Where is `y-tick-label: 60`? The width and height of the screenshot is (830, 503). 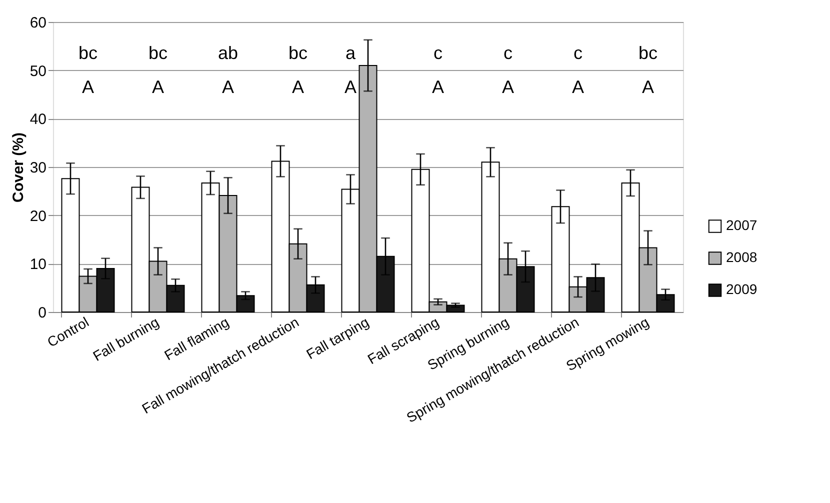
y-tick-label: 60 is located at coordinates (38, 23).